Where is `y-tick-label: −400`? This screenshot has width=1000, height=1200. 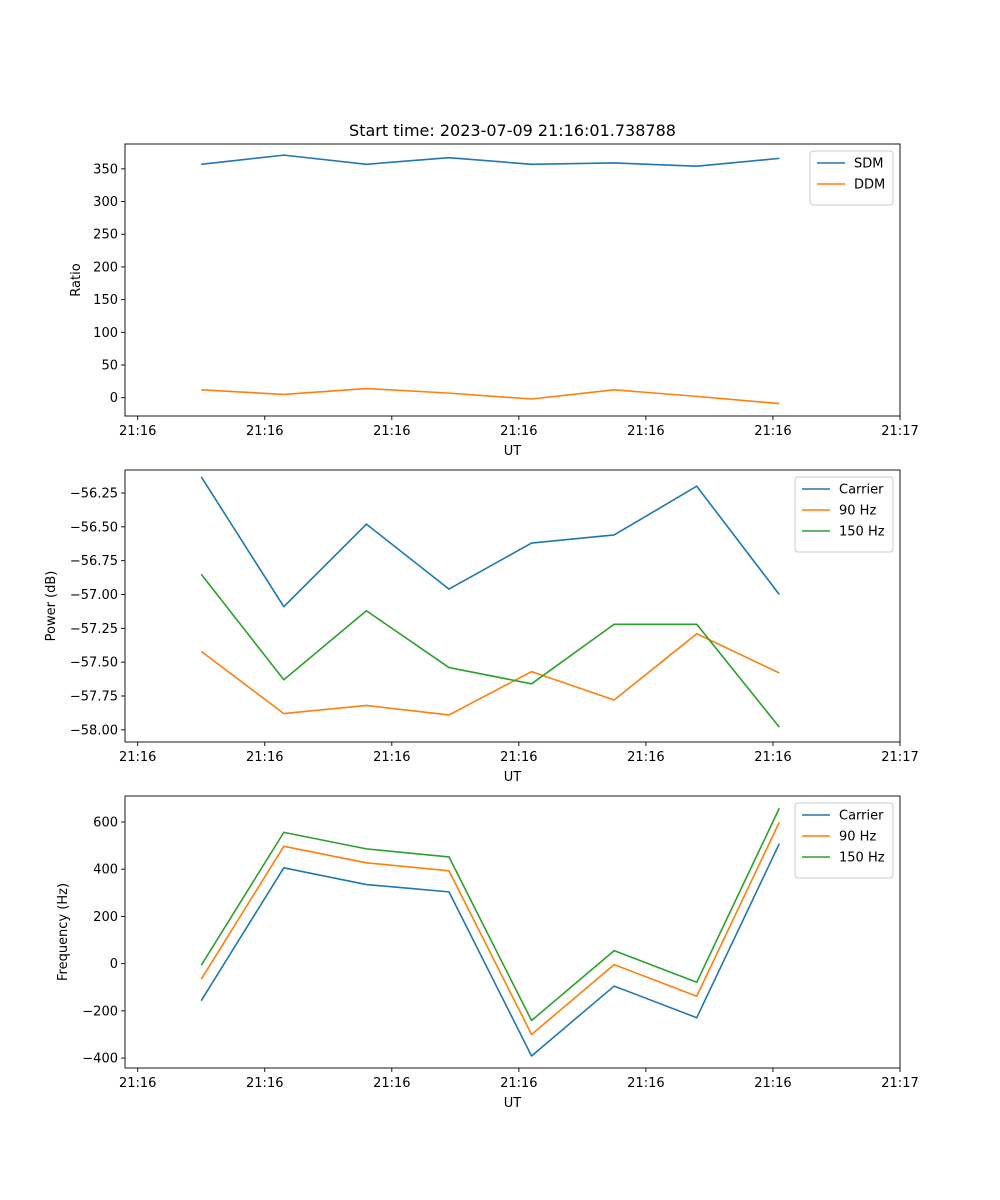 y-tick-label: −400 is located at coordinates (100, 1059).